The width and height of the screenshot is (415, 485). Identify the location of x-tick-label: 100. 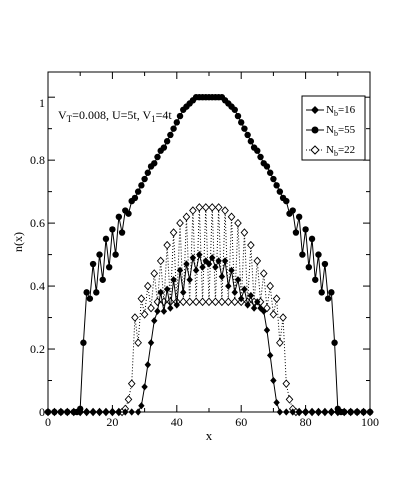
(370, 422).